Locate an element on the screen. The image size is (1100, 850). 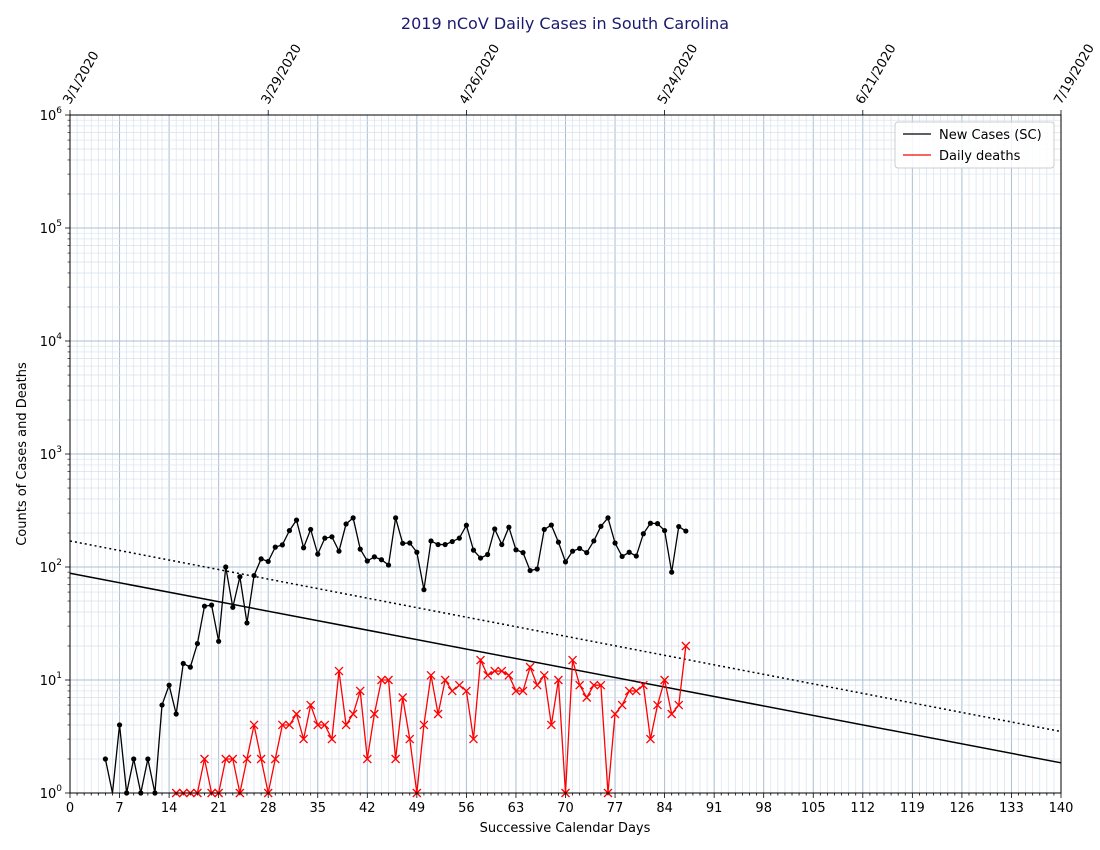
x-axis-label: Successive Calendar Days is located at coordinates (565, 828).